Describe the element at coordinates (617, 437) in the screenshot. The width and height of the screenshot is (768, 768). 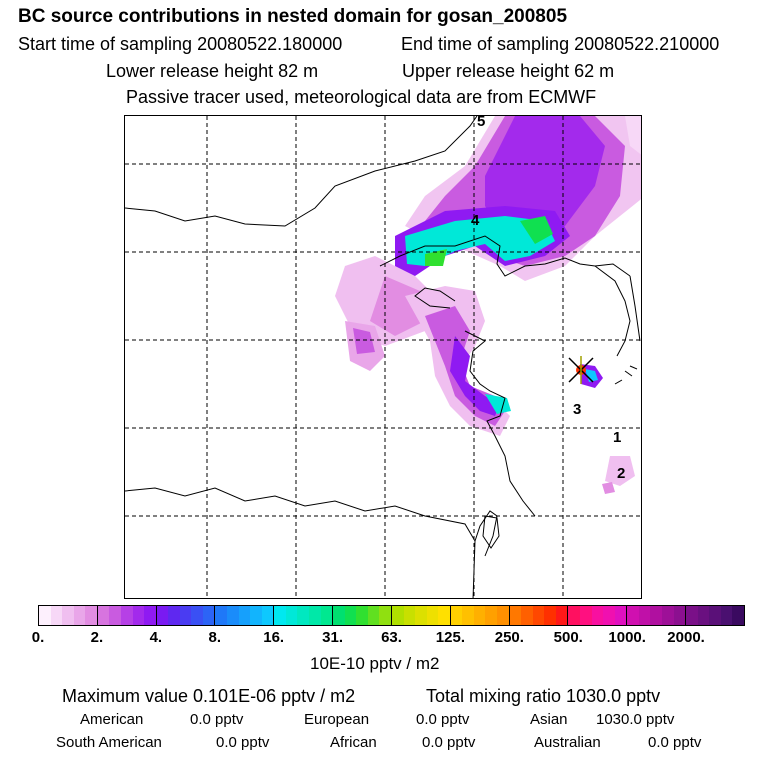
I see `site-label-1: 1` at that location.